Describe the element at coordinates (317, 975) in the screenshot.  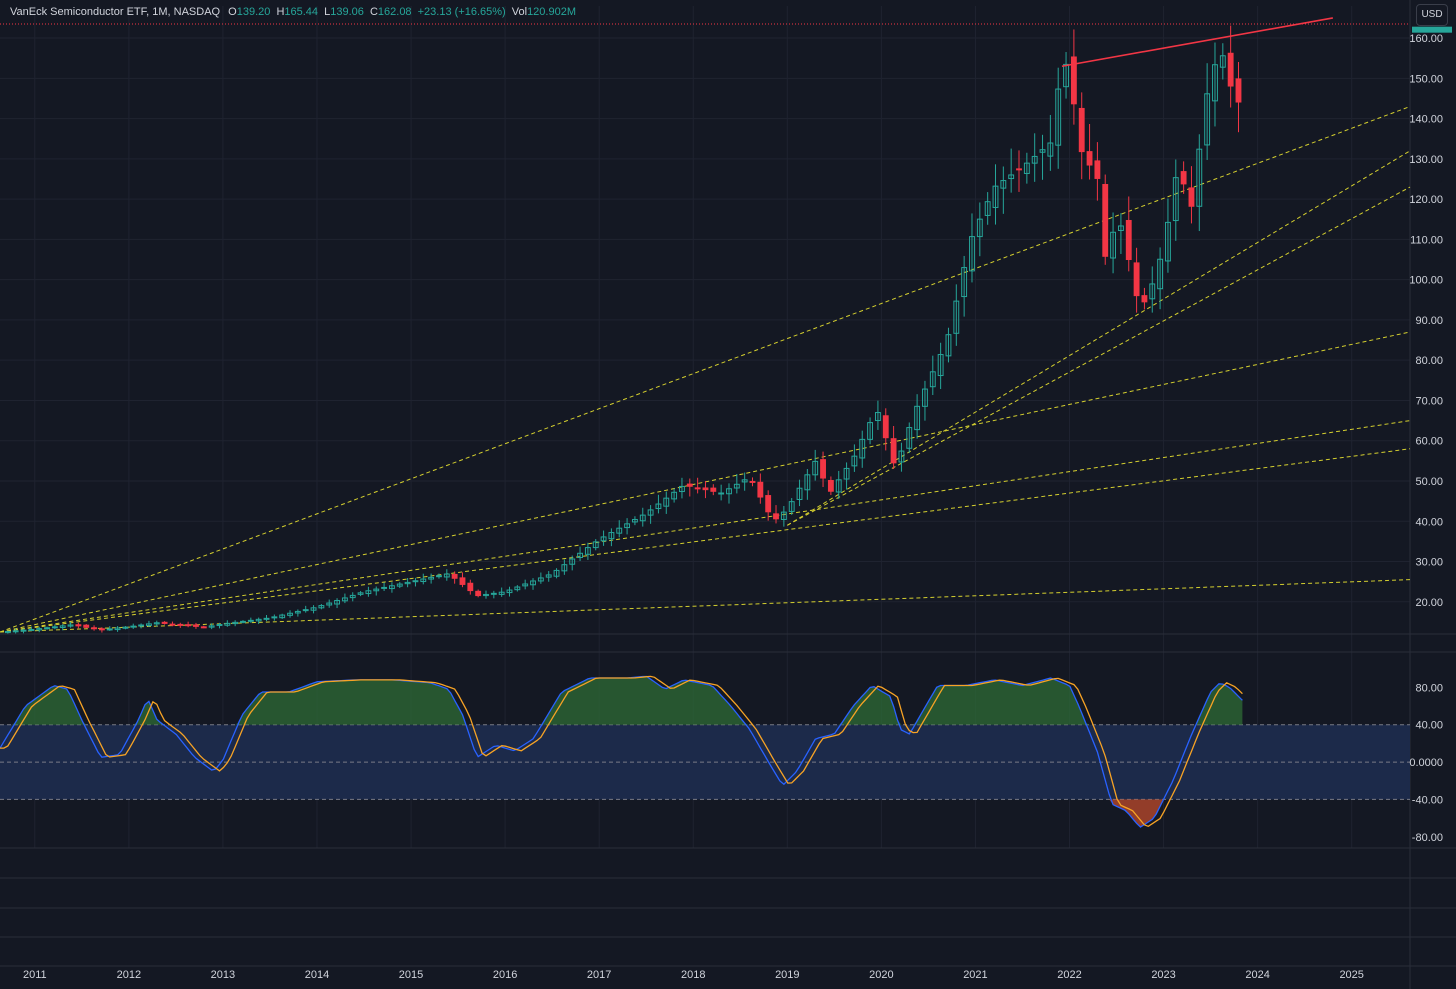
I see `x-tick-label: 2014` at that location.